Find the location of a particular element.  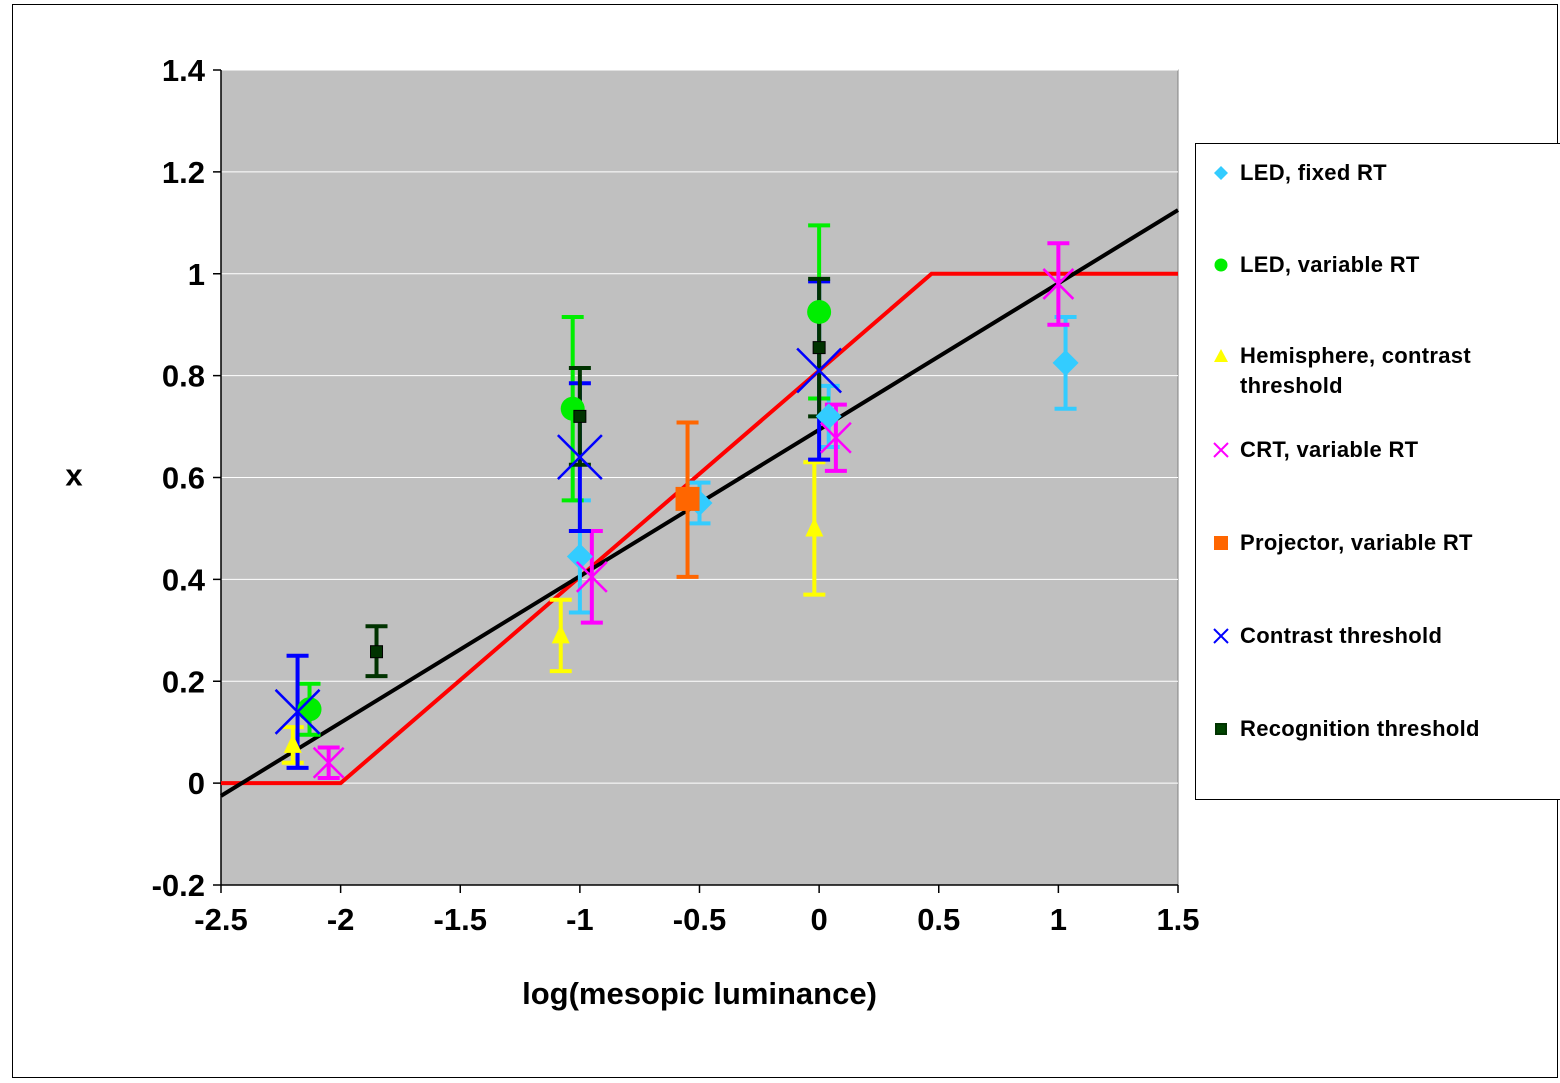

legend-item-led-fixed-rt: LED, fixed RT is located at coordinates (1298, 173).